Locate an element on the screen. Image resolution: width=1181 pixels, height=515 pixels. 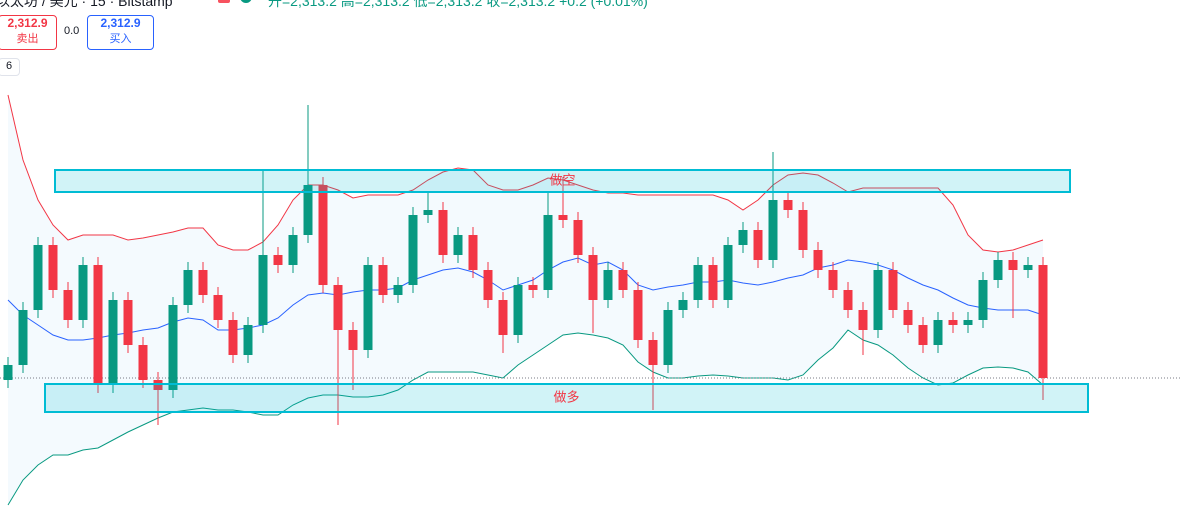
indicator-toggle: 6 is located at coordinates (10, 67).